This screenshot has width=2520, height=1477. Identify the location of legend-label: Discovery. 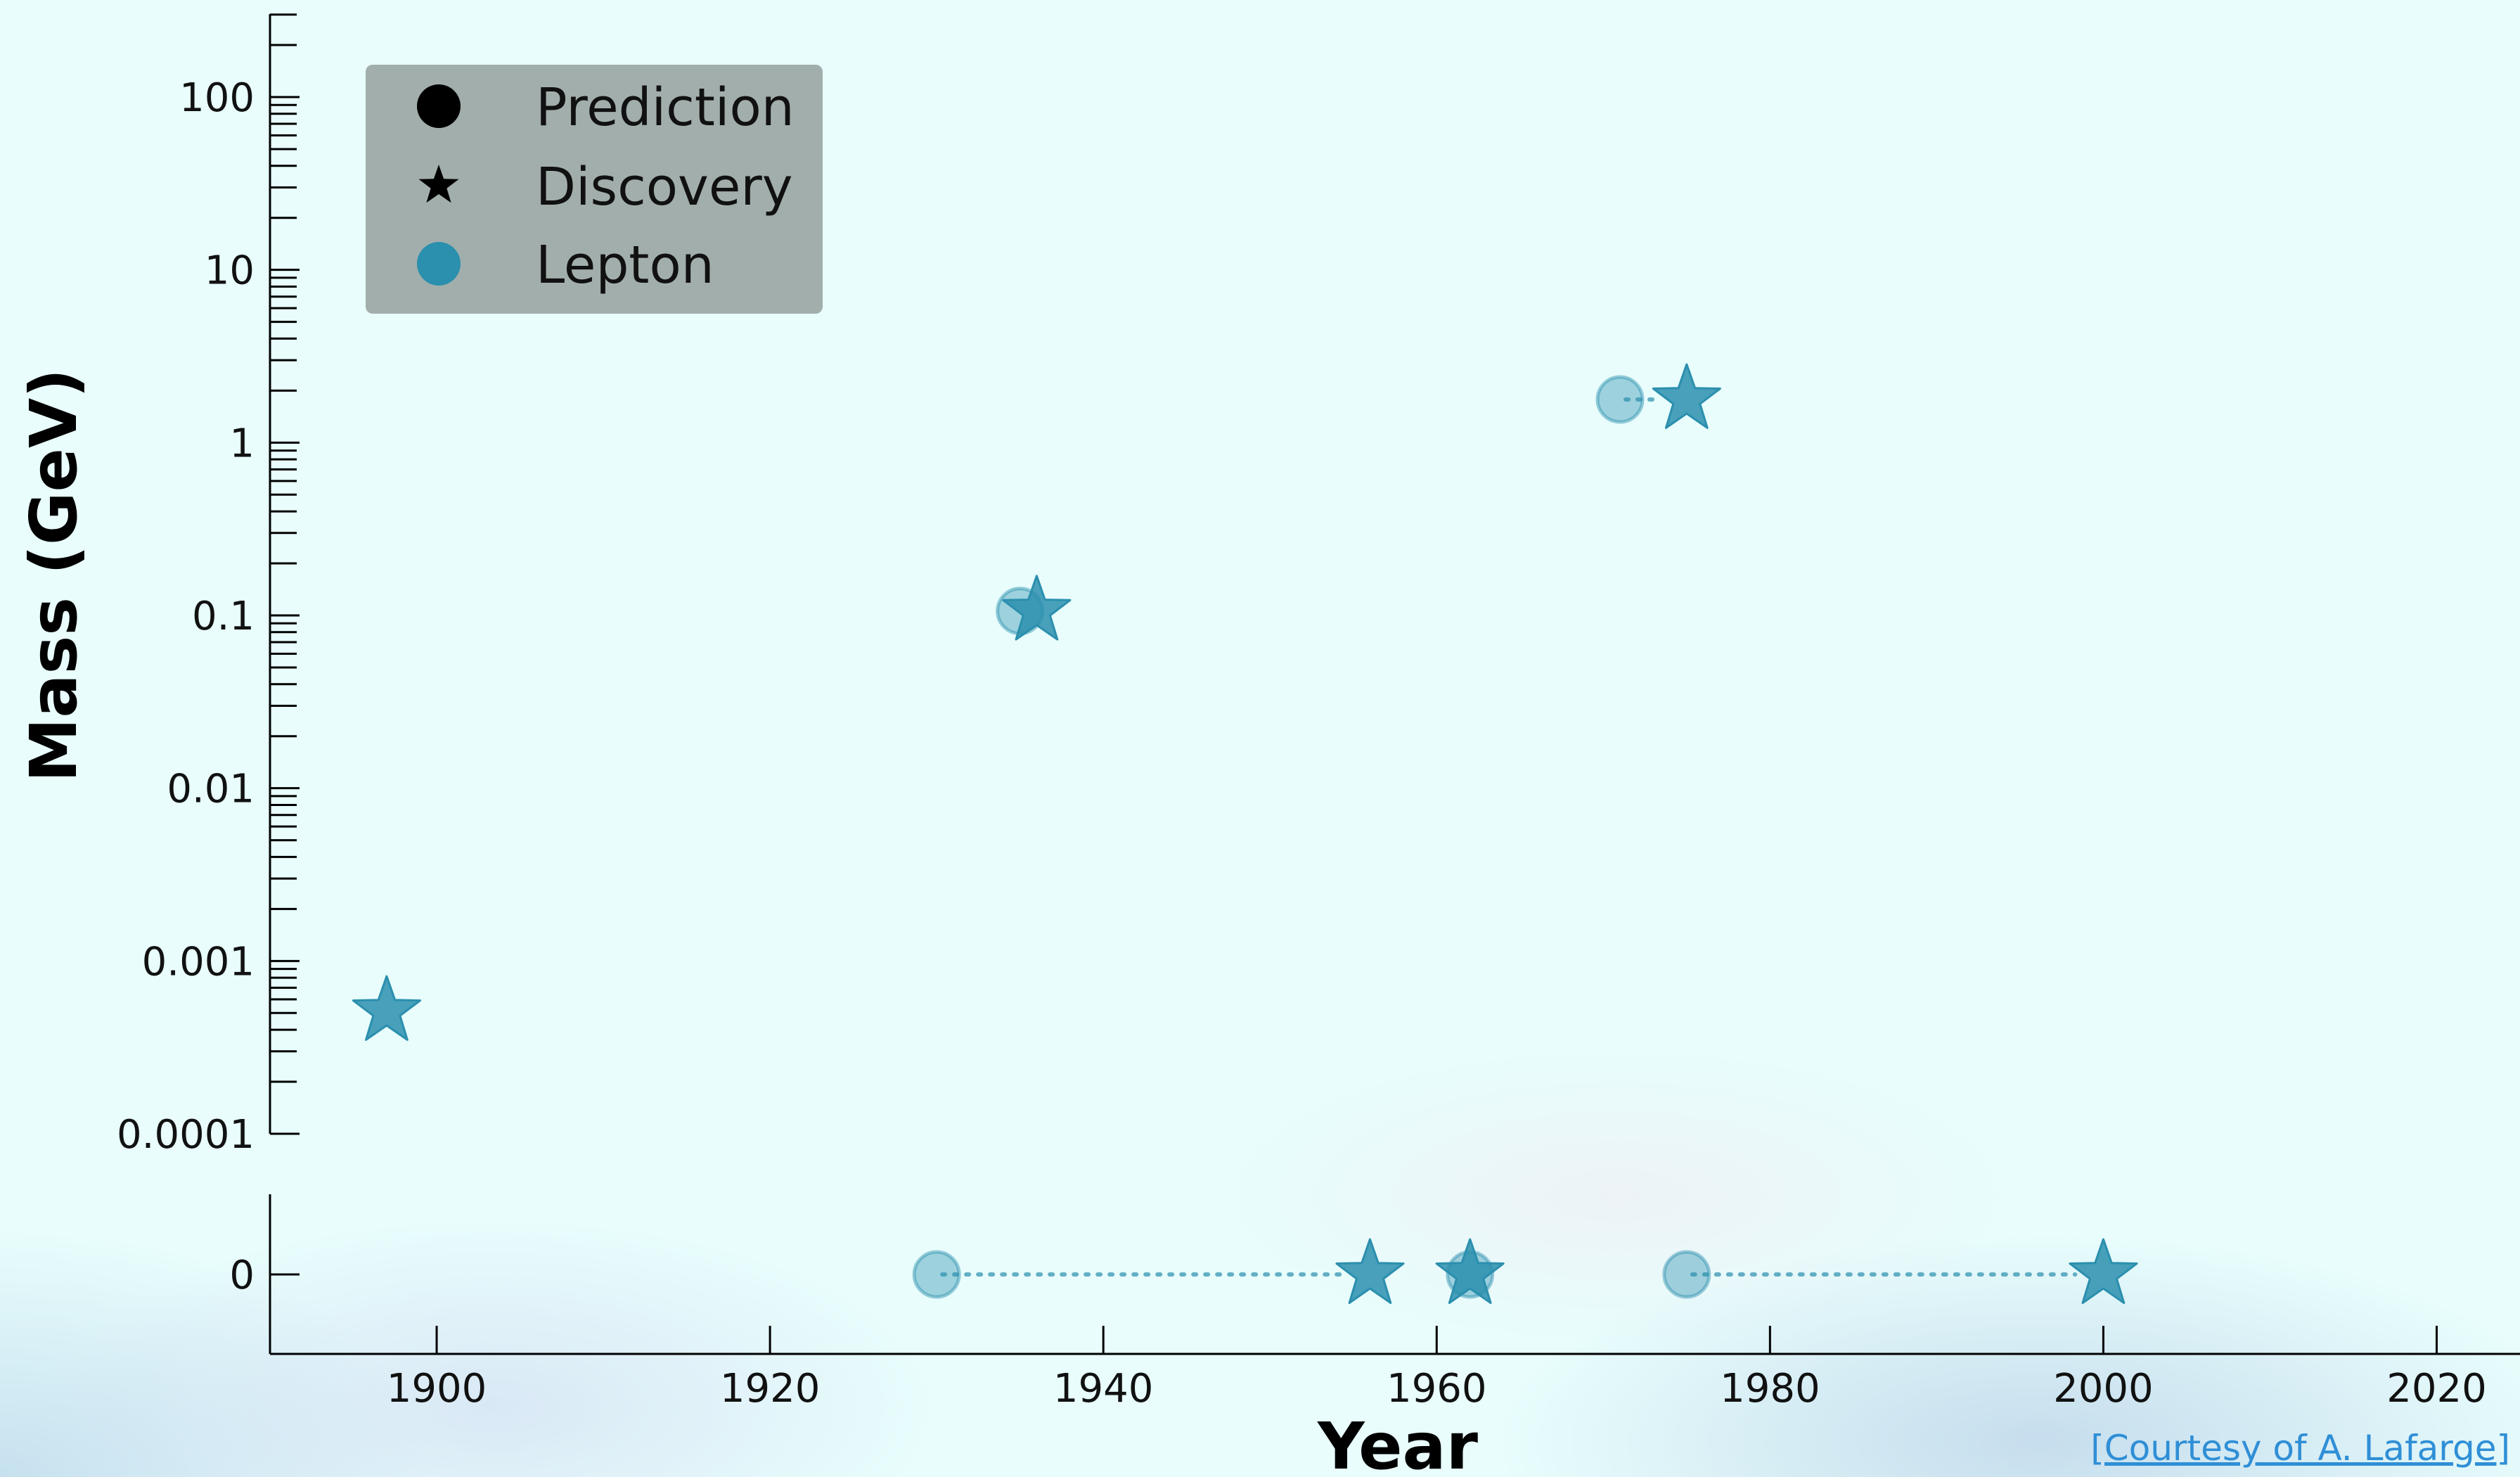
(664, 187).